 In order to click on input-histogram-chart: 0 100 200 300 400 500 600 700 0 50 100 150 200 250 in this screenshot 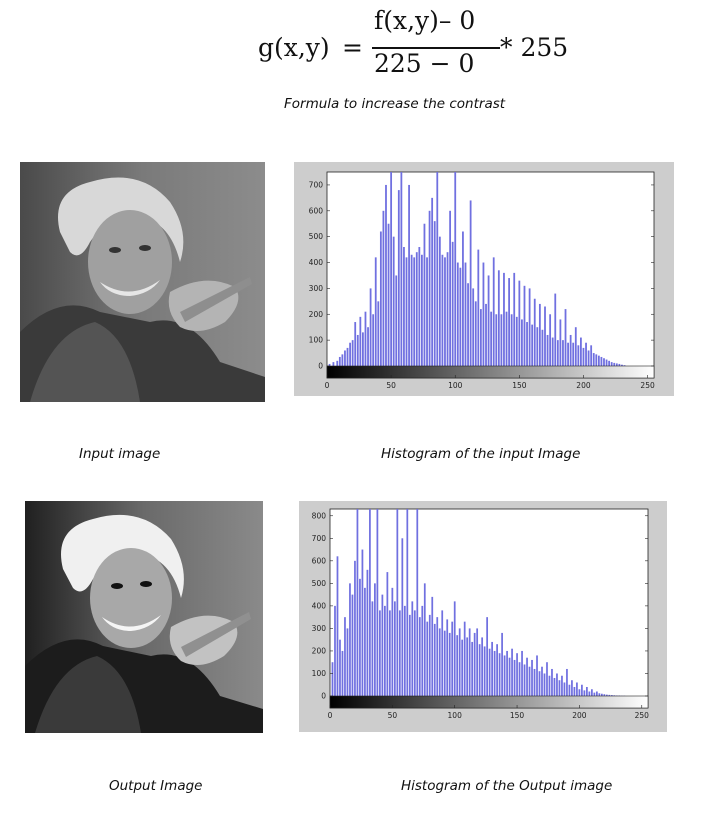, I will do `click(482, 280)`.